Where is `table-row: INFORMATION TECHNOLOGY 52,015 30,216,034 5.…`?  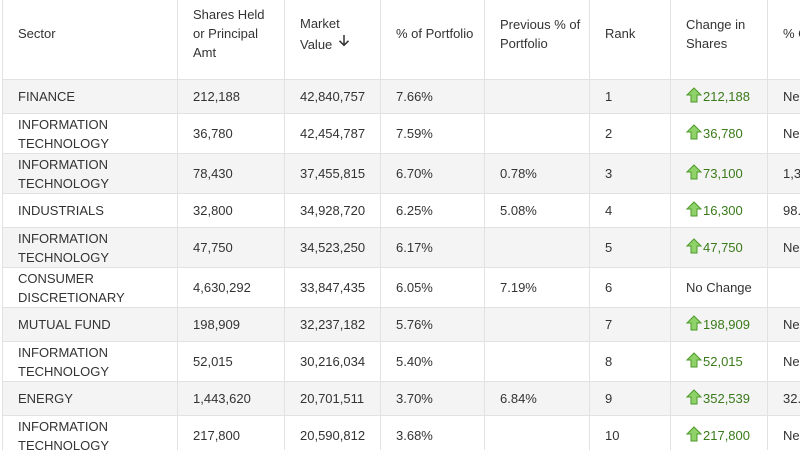 table-row: INFORMATION TECHNOLOGY 52,015 30,216,034 5.… is located at coordinates (401, 361).